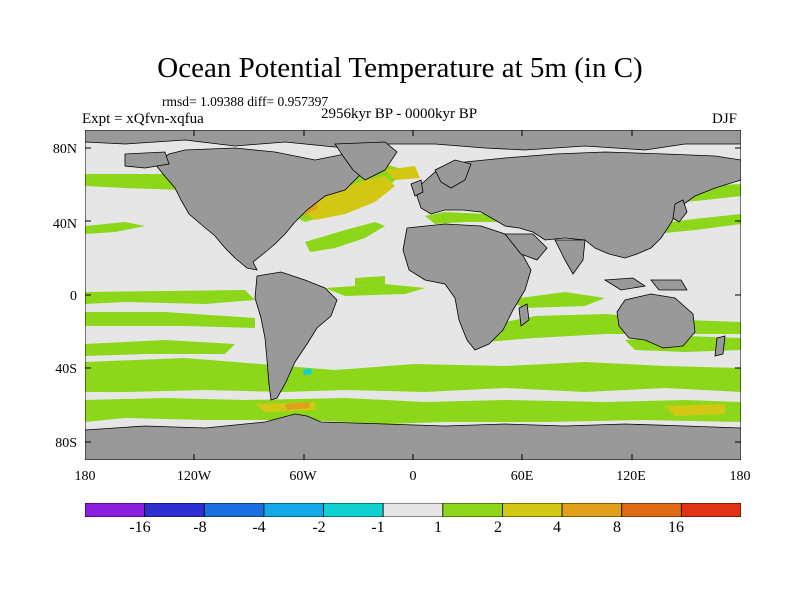 Image resolution: width=800 pixels, height=600 pixels. What do you see at coordinates (617, 527) in the screenshot?
I see `colorbar-label-8: 8` at bounding box center [617, 527].